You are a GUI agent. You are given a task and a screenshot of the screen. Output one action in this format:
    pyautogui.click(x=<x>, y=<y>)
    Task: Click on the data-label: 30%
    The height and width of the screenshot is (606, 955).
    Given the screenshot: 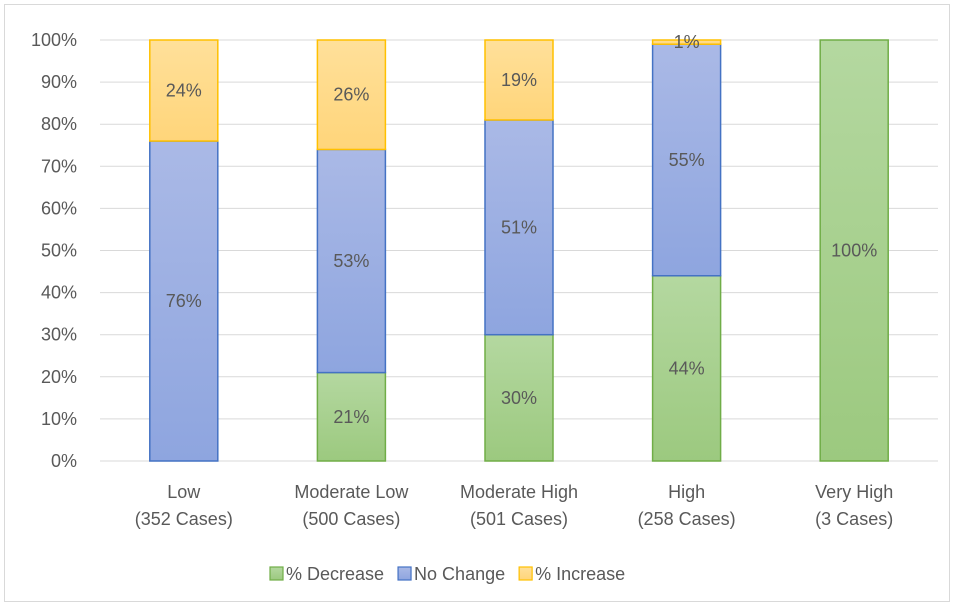 What is the action you would take?
    pyautogui.click(x=519, y=398)
    